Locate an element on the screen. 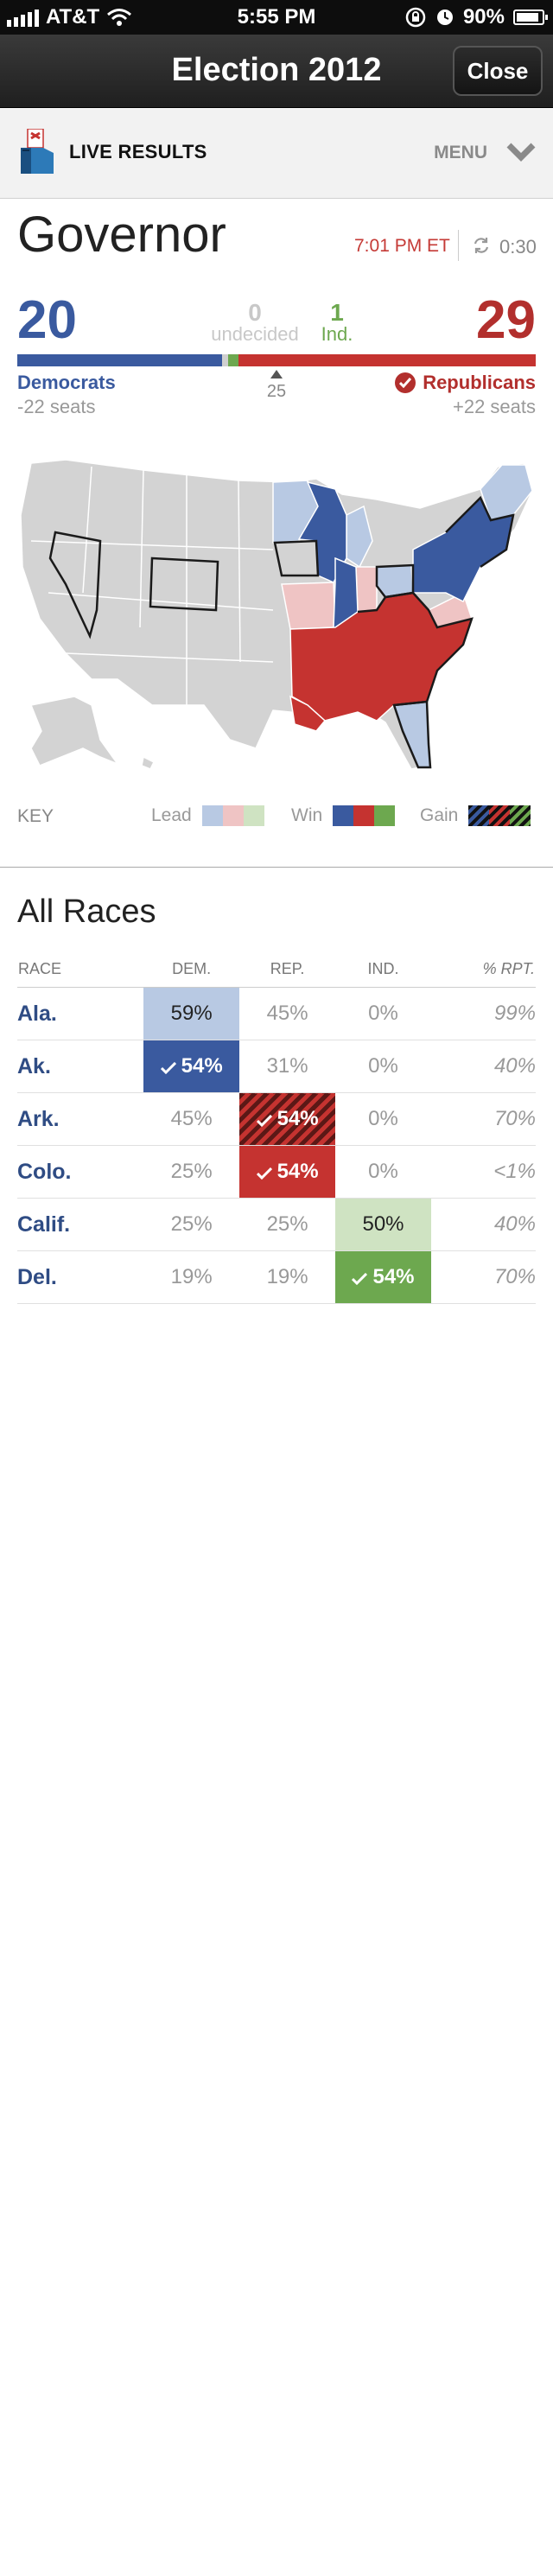  race-reporting: <1% is located at coordinates (483, 1172).